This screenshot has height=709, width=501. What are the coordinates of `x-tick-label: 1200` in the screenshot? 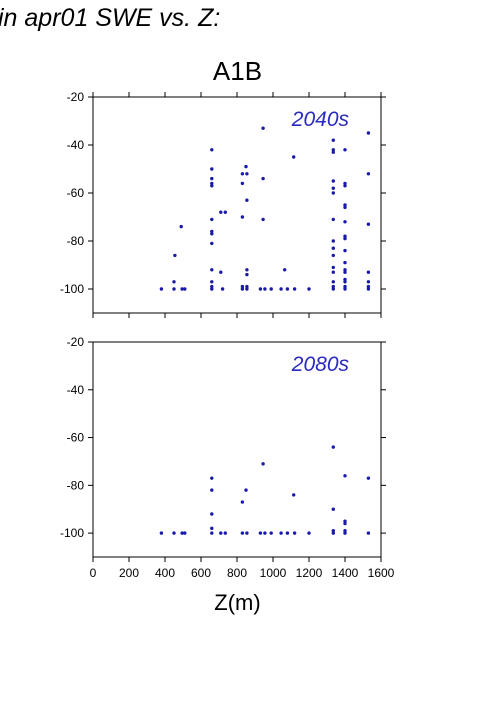 It's located at (309, 573).